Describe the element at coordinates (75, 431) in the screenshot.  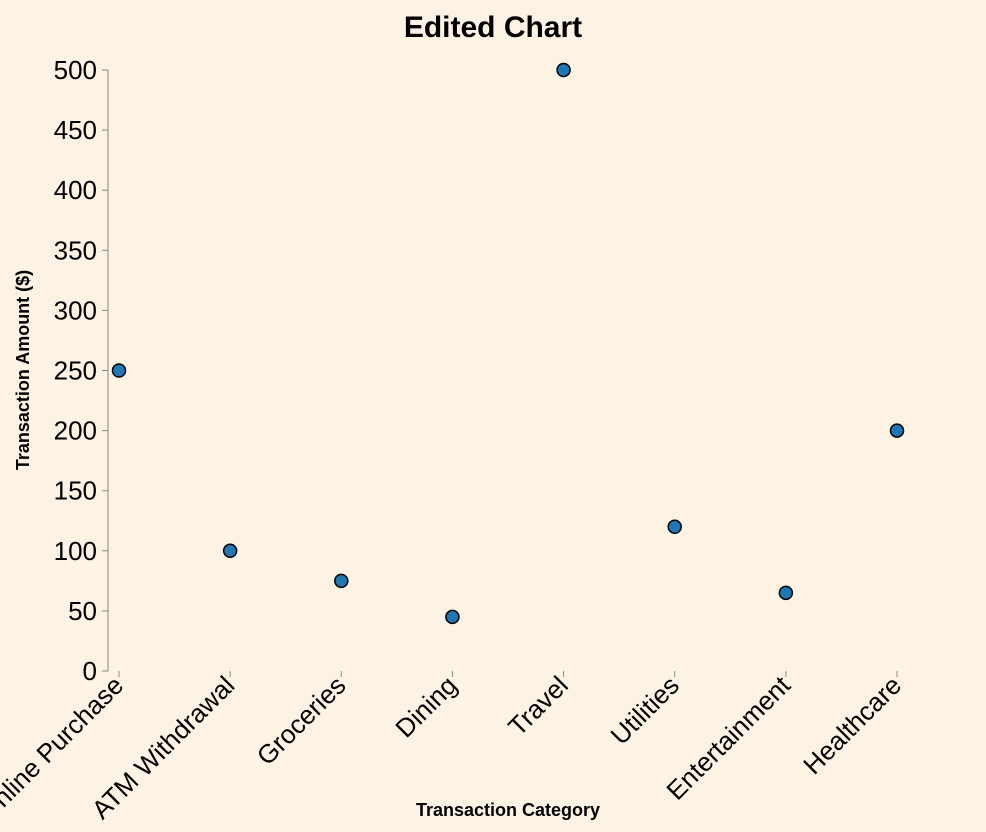
I see `y-tick-label: 200` at that location.